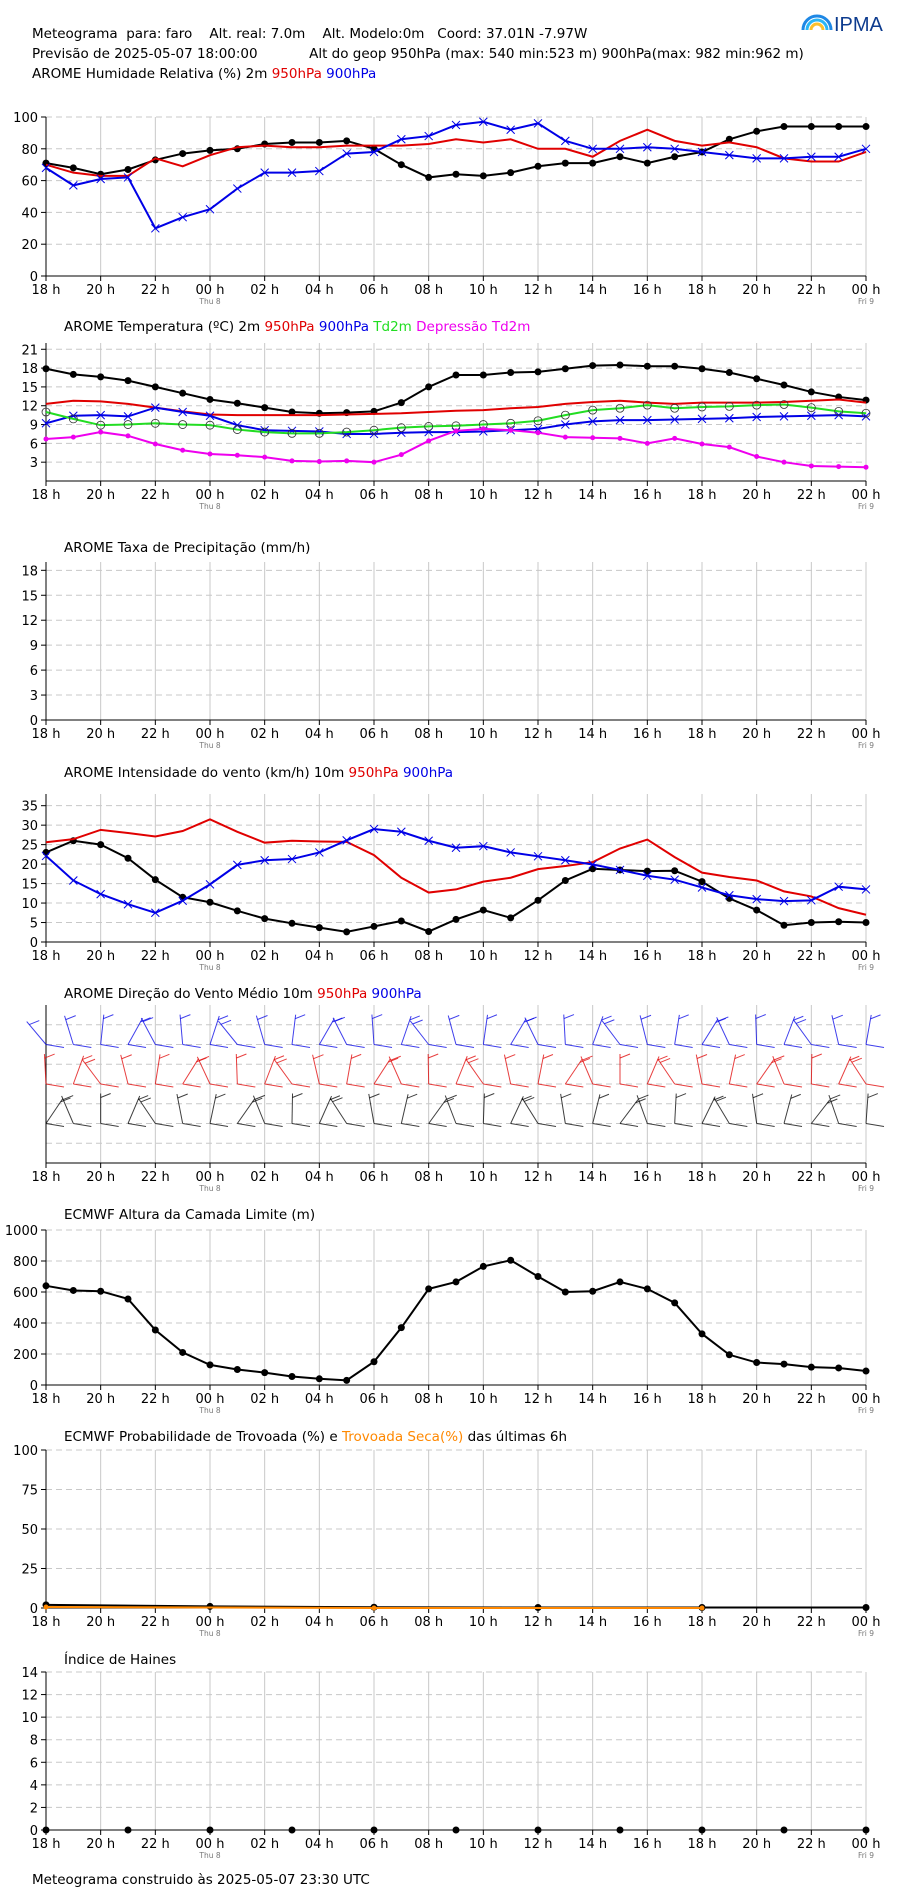 The image size is (900, 1903). Describe the element at coordinates (346, 327) in the screenshot. I see `title-part: 900hPa` at that location.